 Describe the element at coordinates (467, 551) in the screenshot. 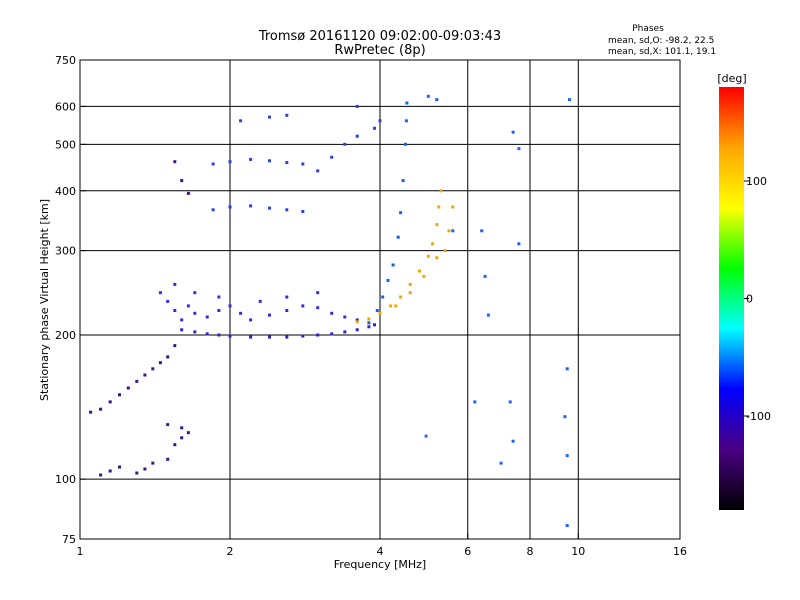

I see `x-tick-label: 6` at that location.